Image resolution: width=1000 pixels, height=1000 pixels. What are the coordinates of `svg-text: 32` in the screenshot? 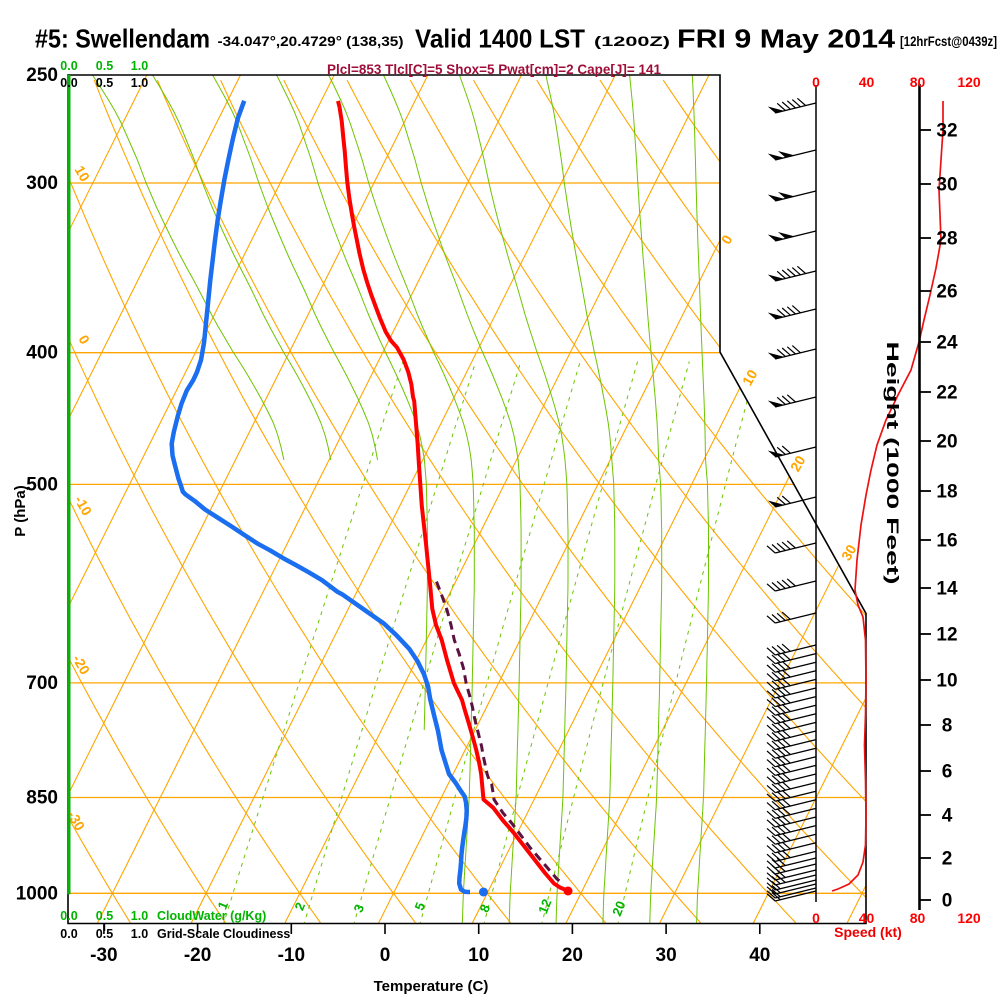 It's located at (946, 131).